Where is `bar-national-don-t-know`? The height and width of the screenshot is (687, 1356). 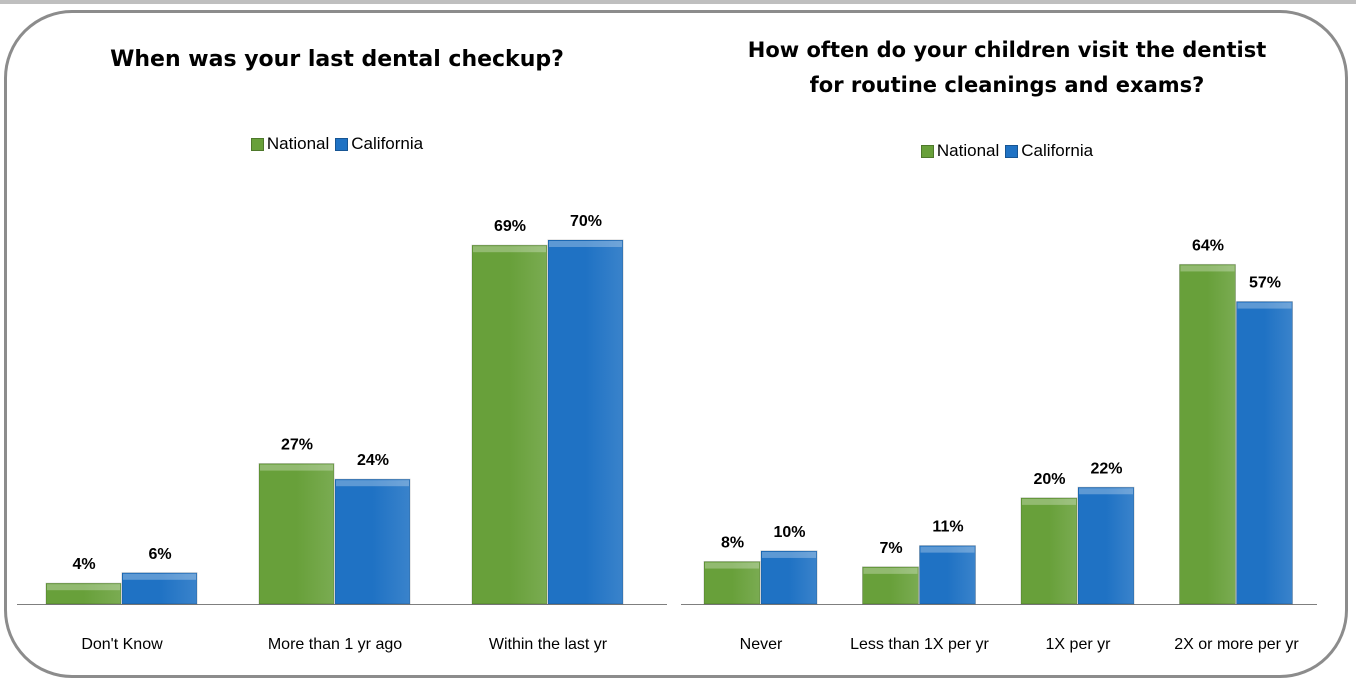
bar-national-don-t-know is located at coordinates (83, 593).